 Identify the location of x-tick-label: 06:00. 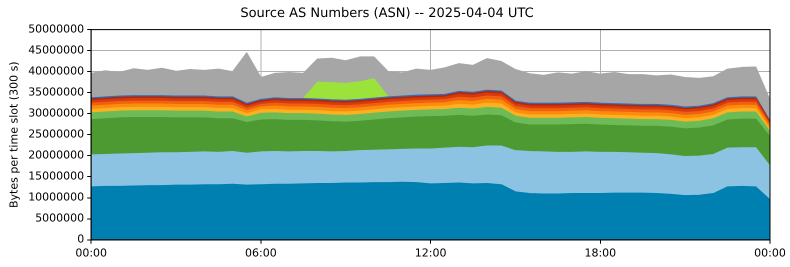
(261, 253).